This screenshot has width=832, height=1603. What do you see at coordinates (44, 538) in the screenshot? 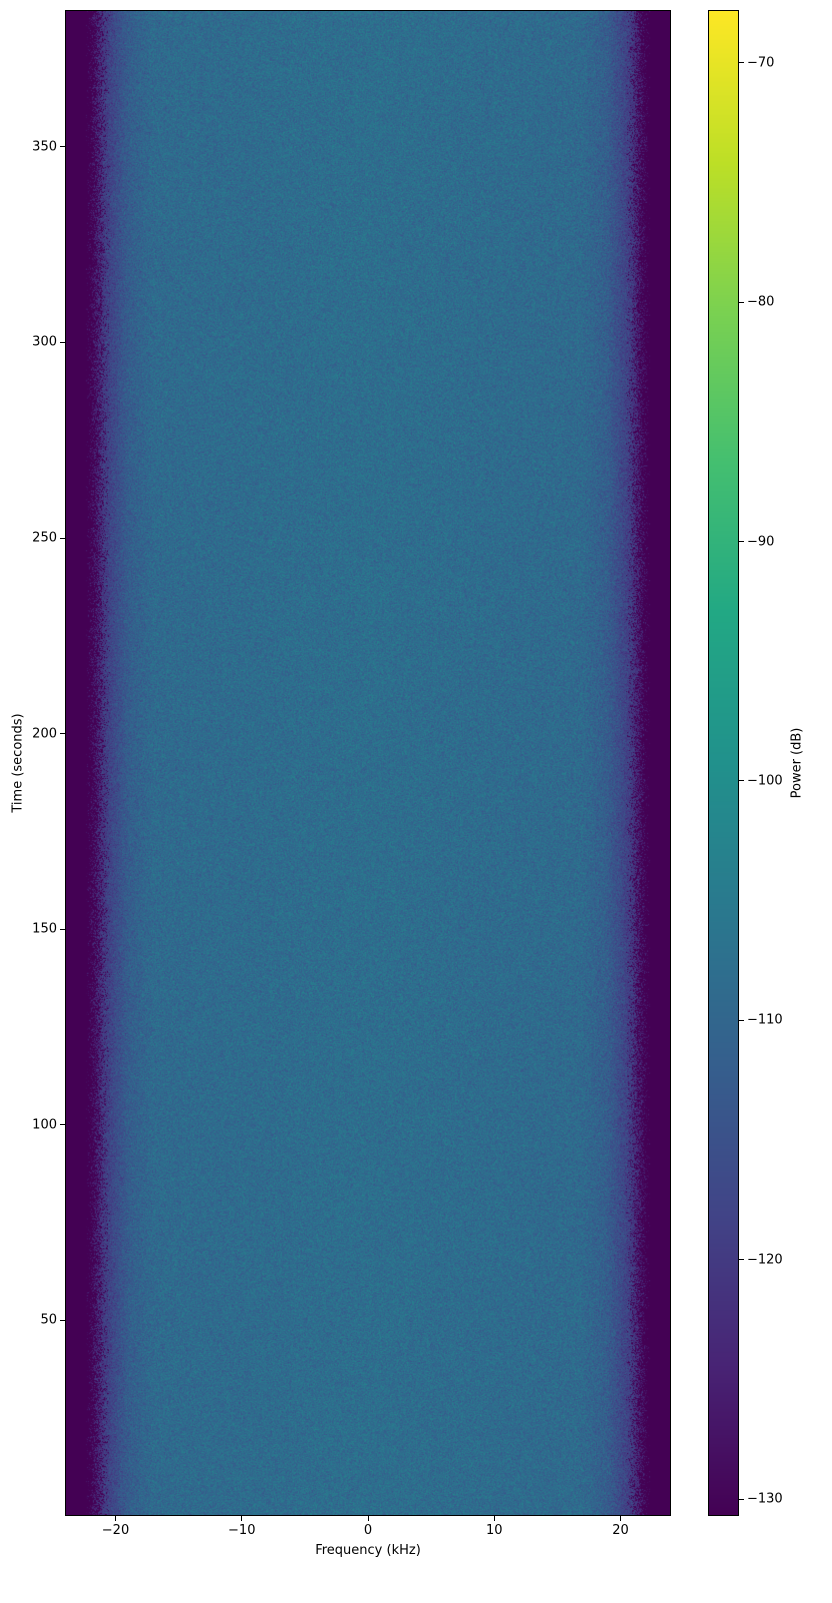
I see `y-tick-label: 250` at bounding box center [44, 538].